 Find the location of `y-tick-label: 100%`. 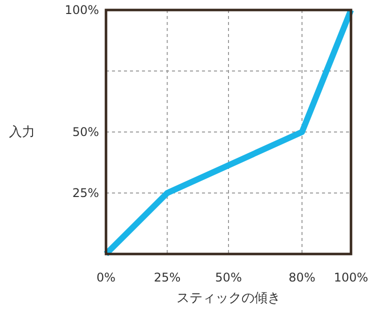

y-tick-label: 100% is located at coordinates (81, 9).